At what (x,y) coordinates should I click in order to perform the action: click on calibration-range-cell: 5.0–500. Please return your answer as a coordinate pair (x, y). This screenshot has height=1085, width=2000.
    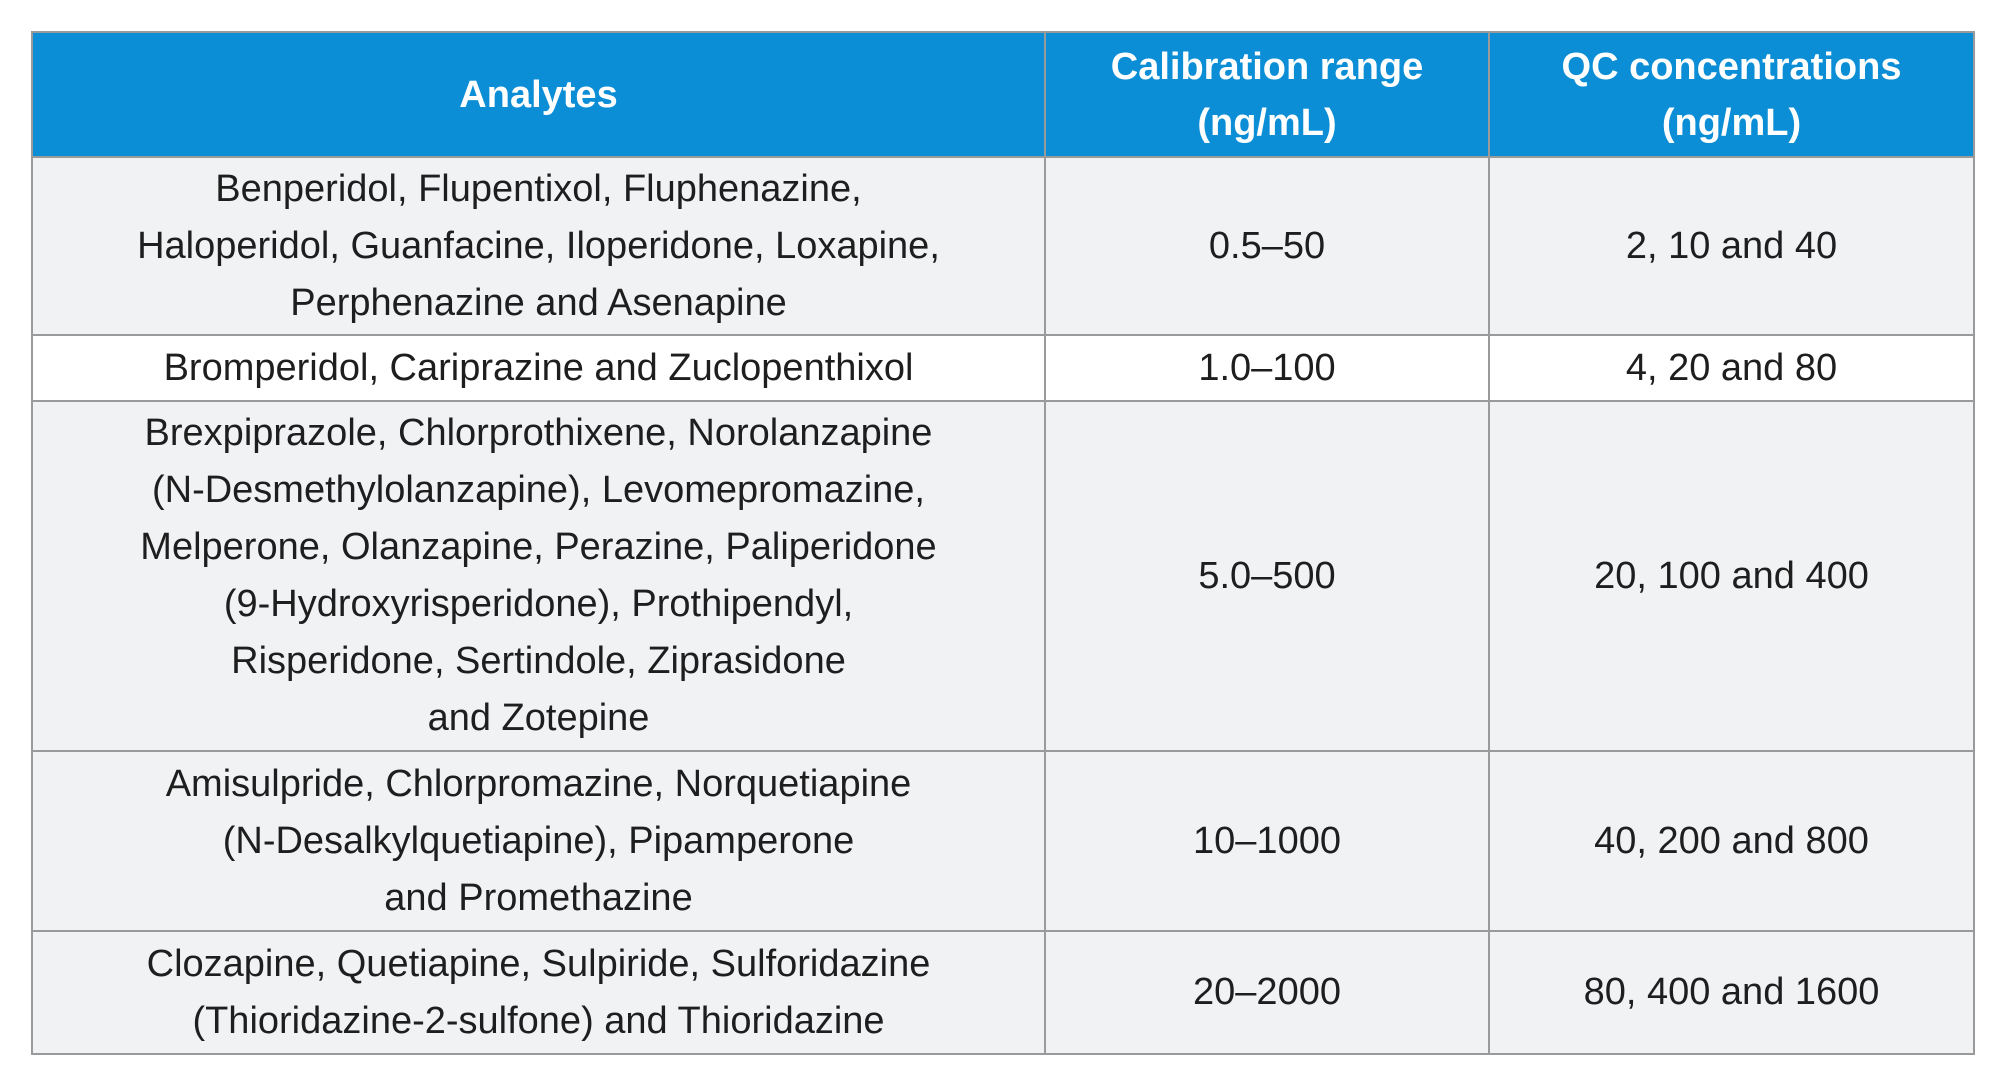
    Looking at the image, I should click on (1267, 576).